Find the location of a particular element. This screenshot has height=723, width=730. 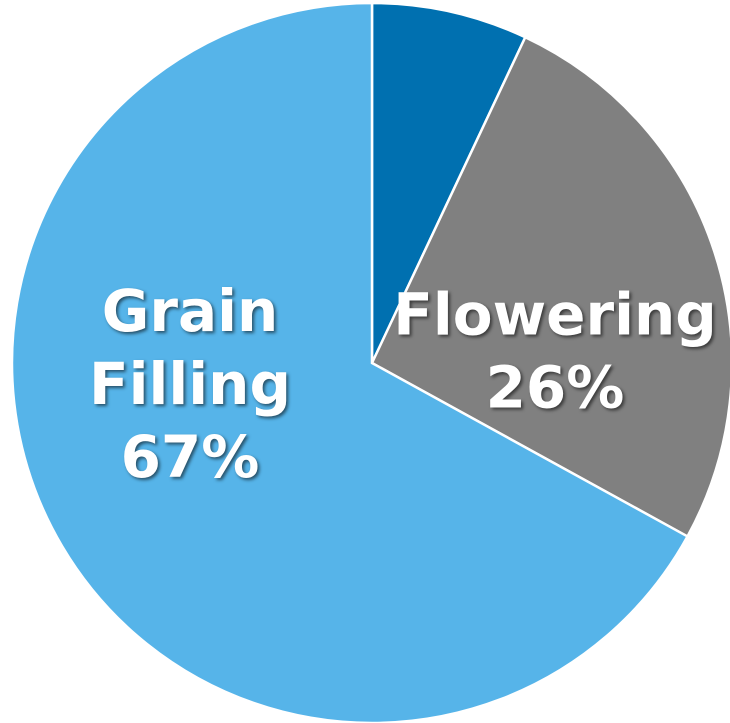

slice-label-line: Filling is located at coordinates (190, 384).